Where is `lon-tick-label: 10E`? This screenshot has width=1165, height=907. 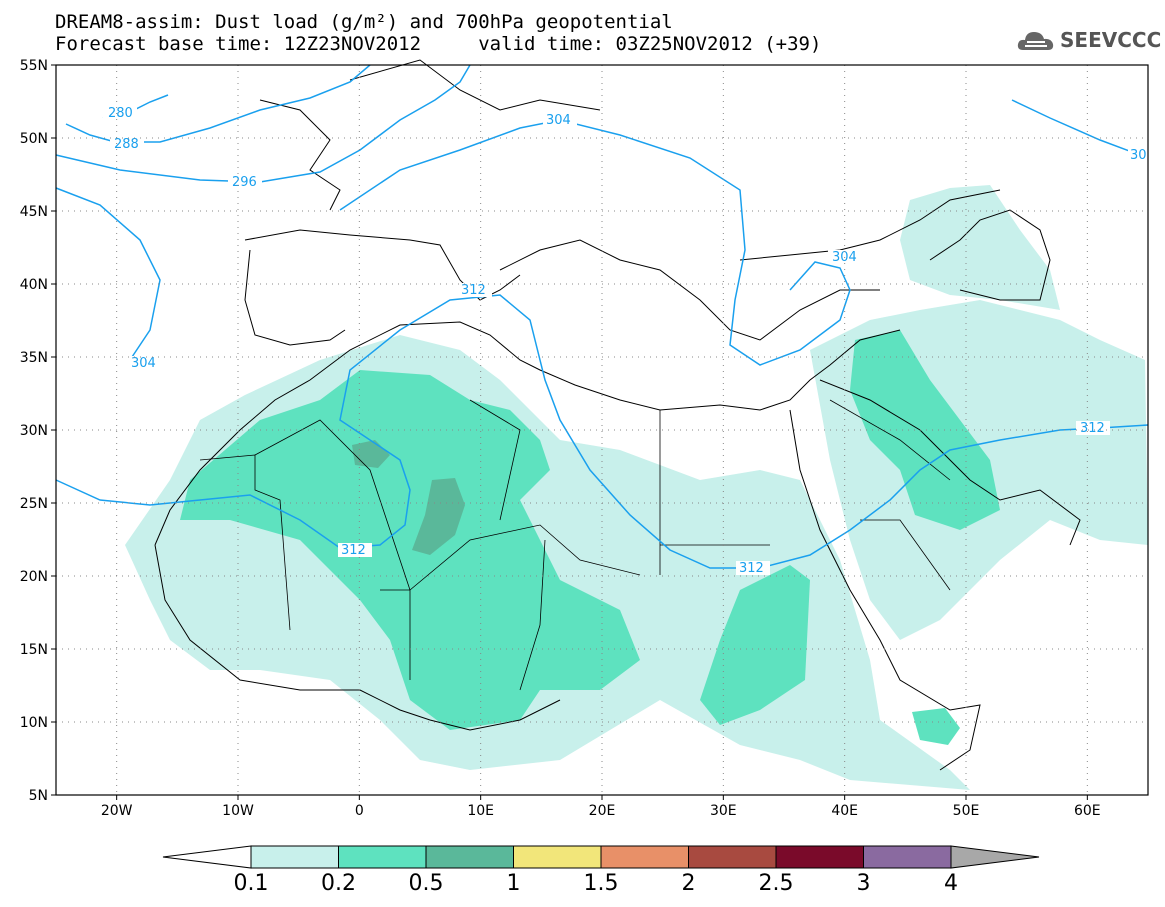 lon-tick-label: 10E is located at coordinates (480, 811).